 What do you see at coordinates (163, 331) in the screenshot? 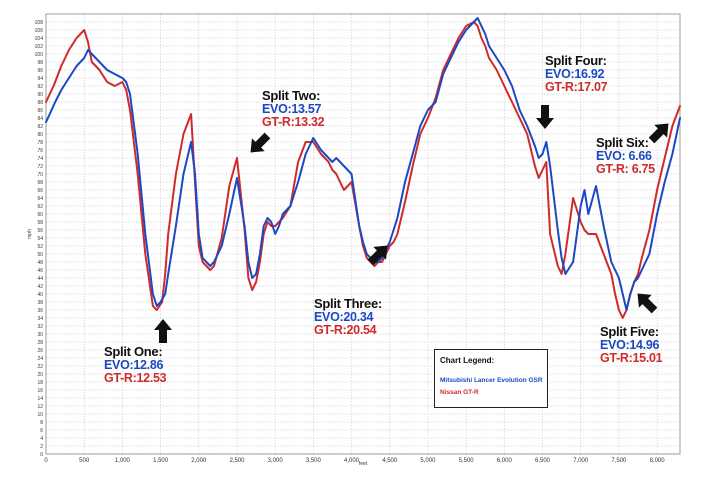
I see `split1-arrow-icon` at bounding box center [163, 331].